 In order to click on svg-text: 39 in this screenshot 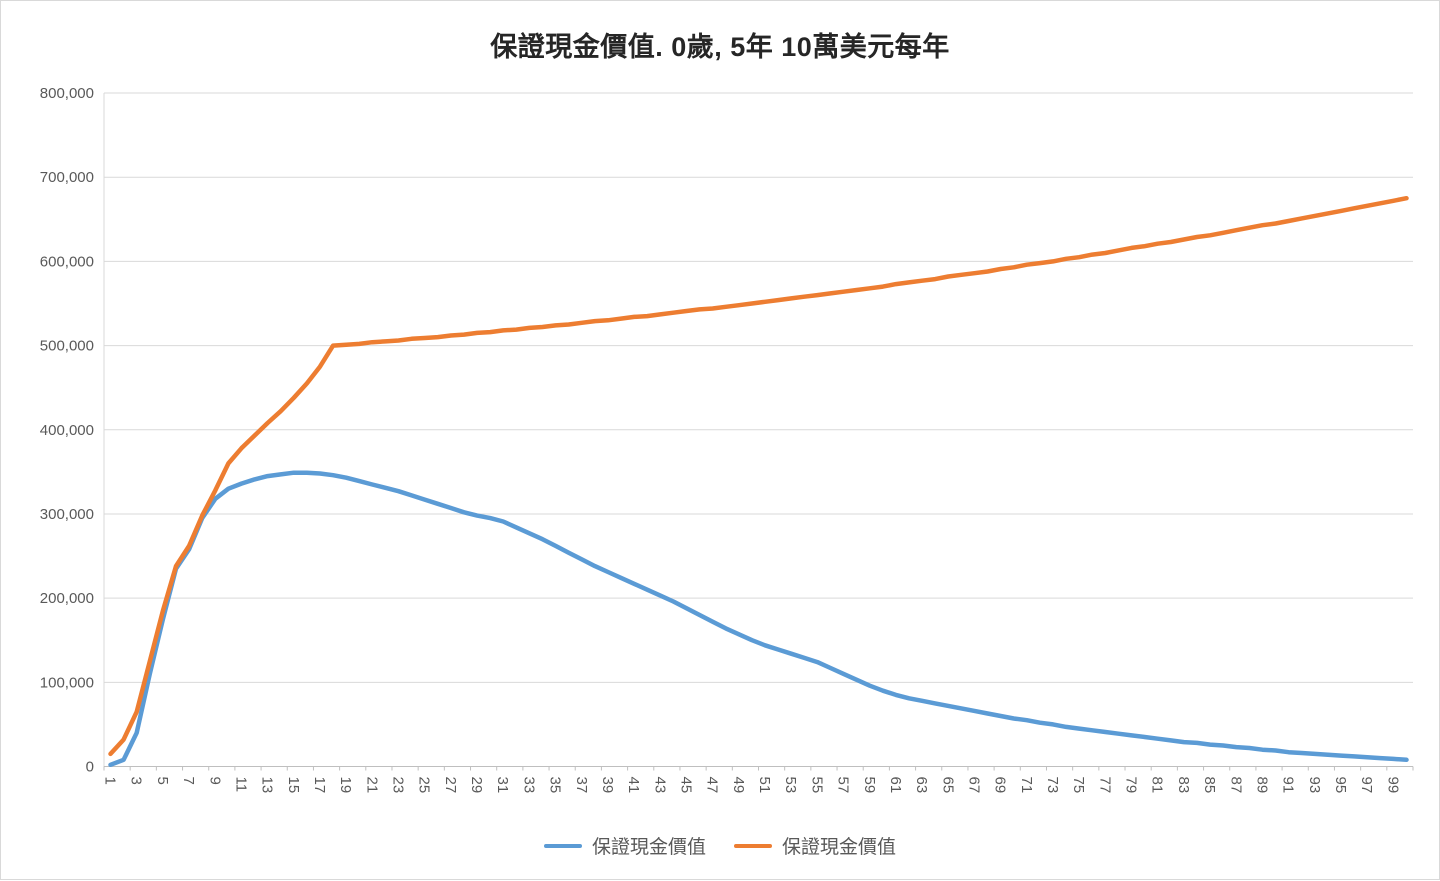, I will do `click(607, 785)`.